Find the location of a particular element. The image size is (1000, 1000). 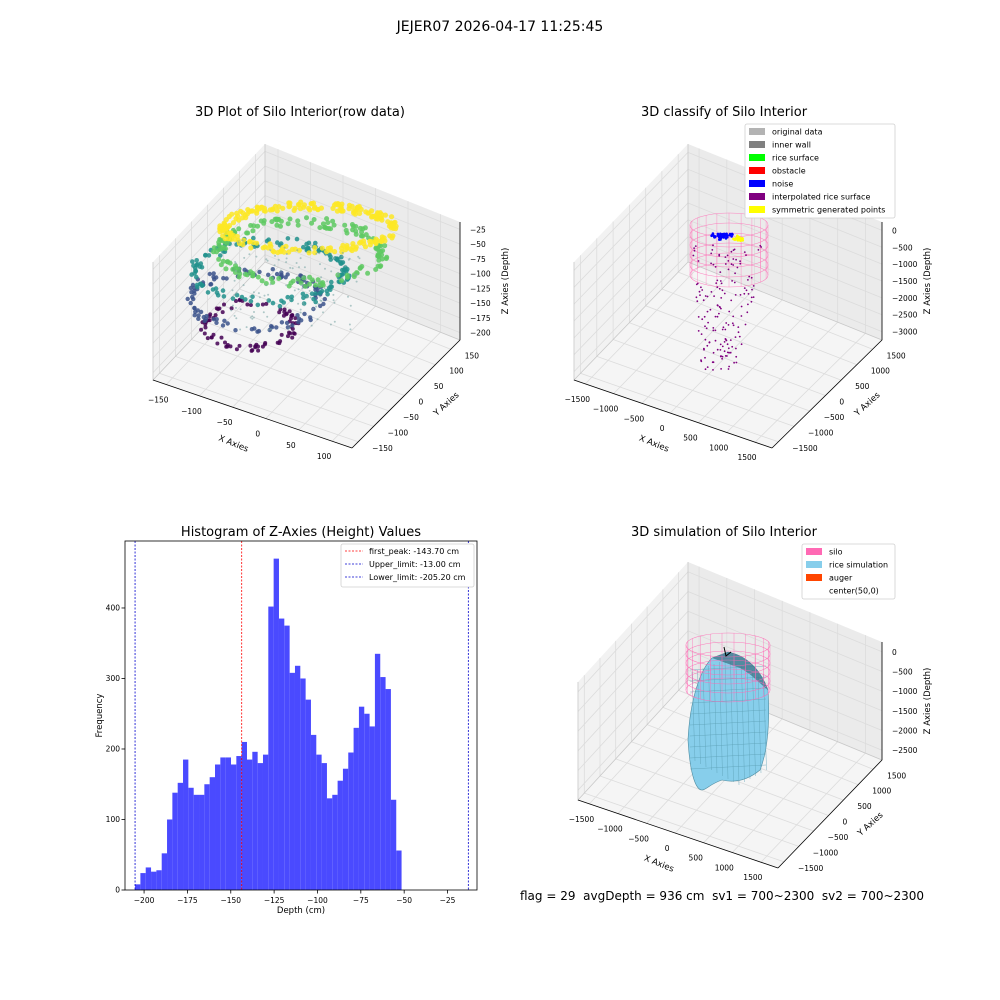

raw-z-tick-label: −150 is located at coordinates (480, 303).